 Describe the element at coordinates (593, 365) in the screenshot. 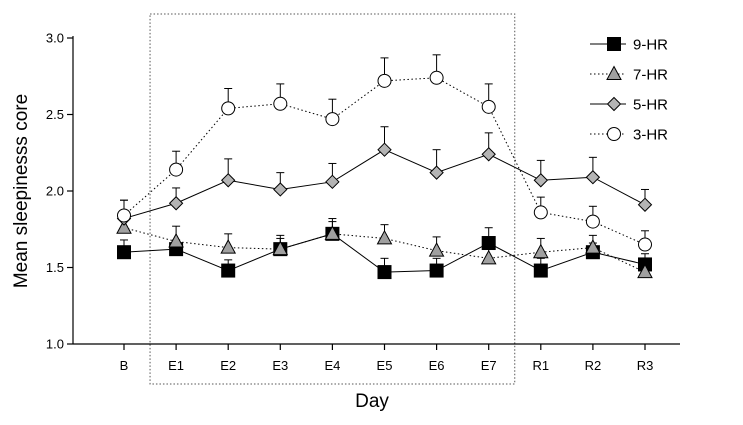

I see `x-tick-label: R2` at that location.